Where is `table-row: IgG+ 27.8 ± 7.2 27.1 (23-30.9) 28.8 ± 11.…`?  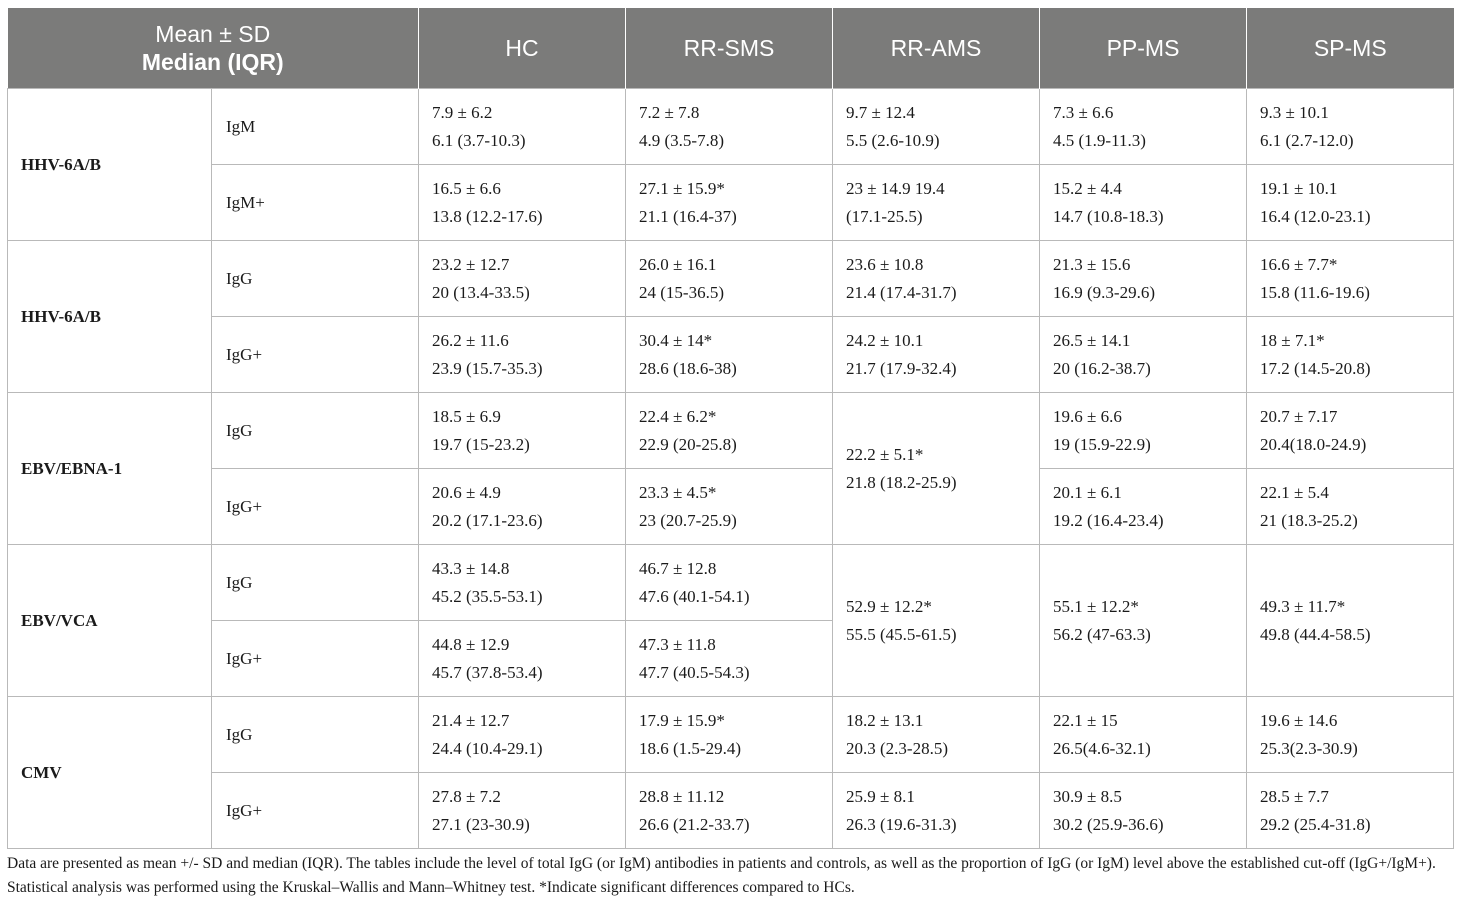 table-row: IgG+ 27.8 ± 7.2 27.1 (23-30.9) 28.8 ± 11.… is located at coordinates (731, 810).